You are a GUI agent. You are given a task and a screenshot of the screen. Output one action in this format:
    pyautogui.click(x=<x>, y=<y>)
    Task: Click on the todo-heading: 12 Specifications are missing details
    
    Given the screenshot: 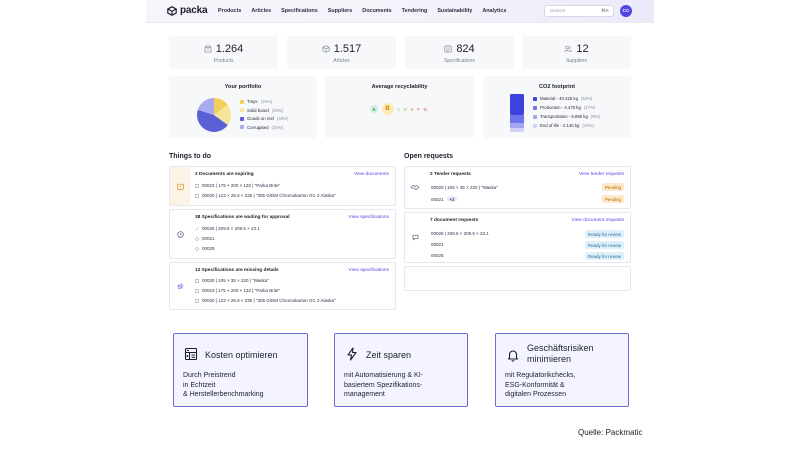 What is the action you would take?
    pyautogui.click(x=237, y=270)
    